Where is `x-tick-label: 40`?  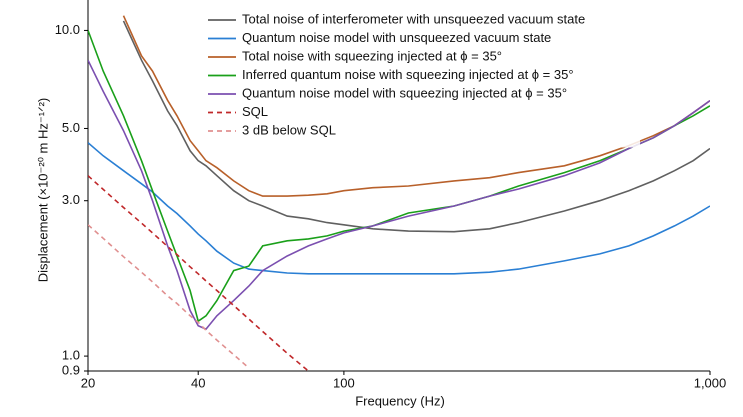
x-tick-label: 40 is located at coordinates (198, 382).